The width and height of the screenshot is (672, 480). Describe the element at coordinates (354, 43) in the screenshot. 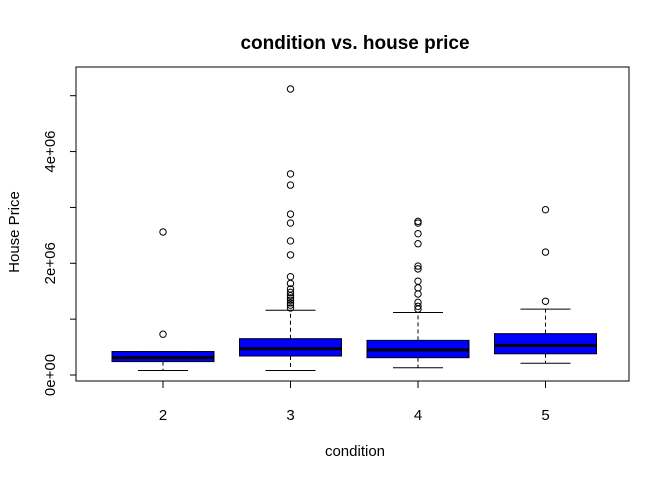

I see `chart-title: condition vs. house price` at that location.